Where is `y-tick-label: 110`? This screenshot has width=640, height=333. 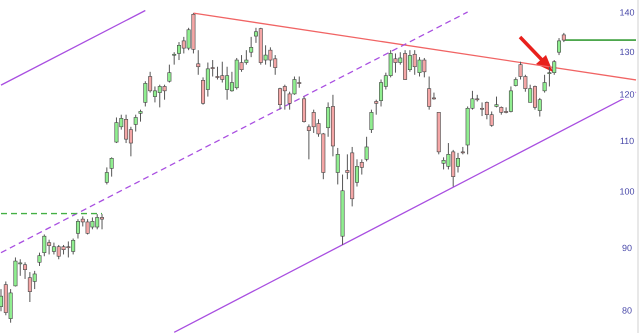
y-tick-label: 110 is located at coordinates (627, 141).